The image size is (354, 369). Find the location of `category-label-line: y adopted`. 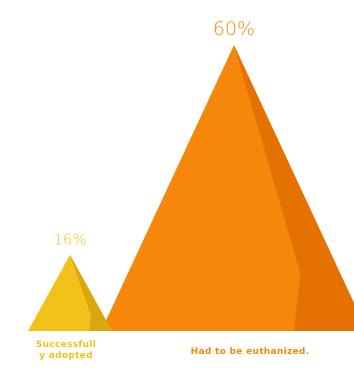

category-label-line: y adopted is located at coordinates (66, 356).